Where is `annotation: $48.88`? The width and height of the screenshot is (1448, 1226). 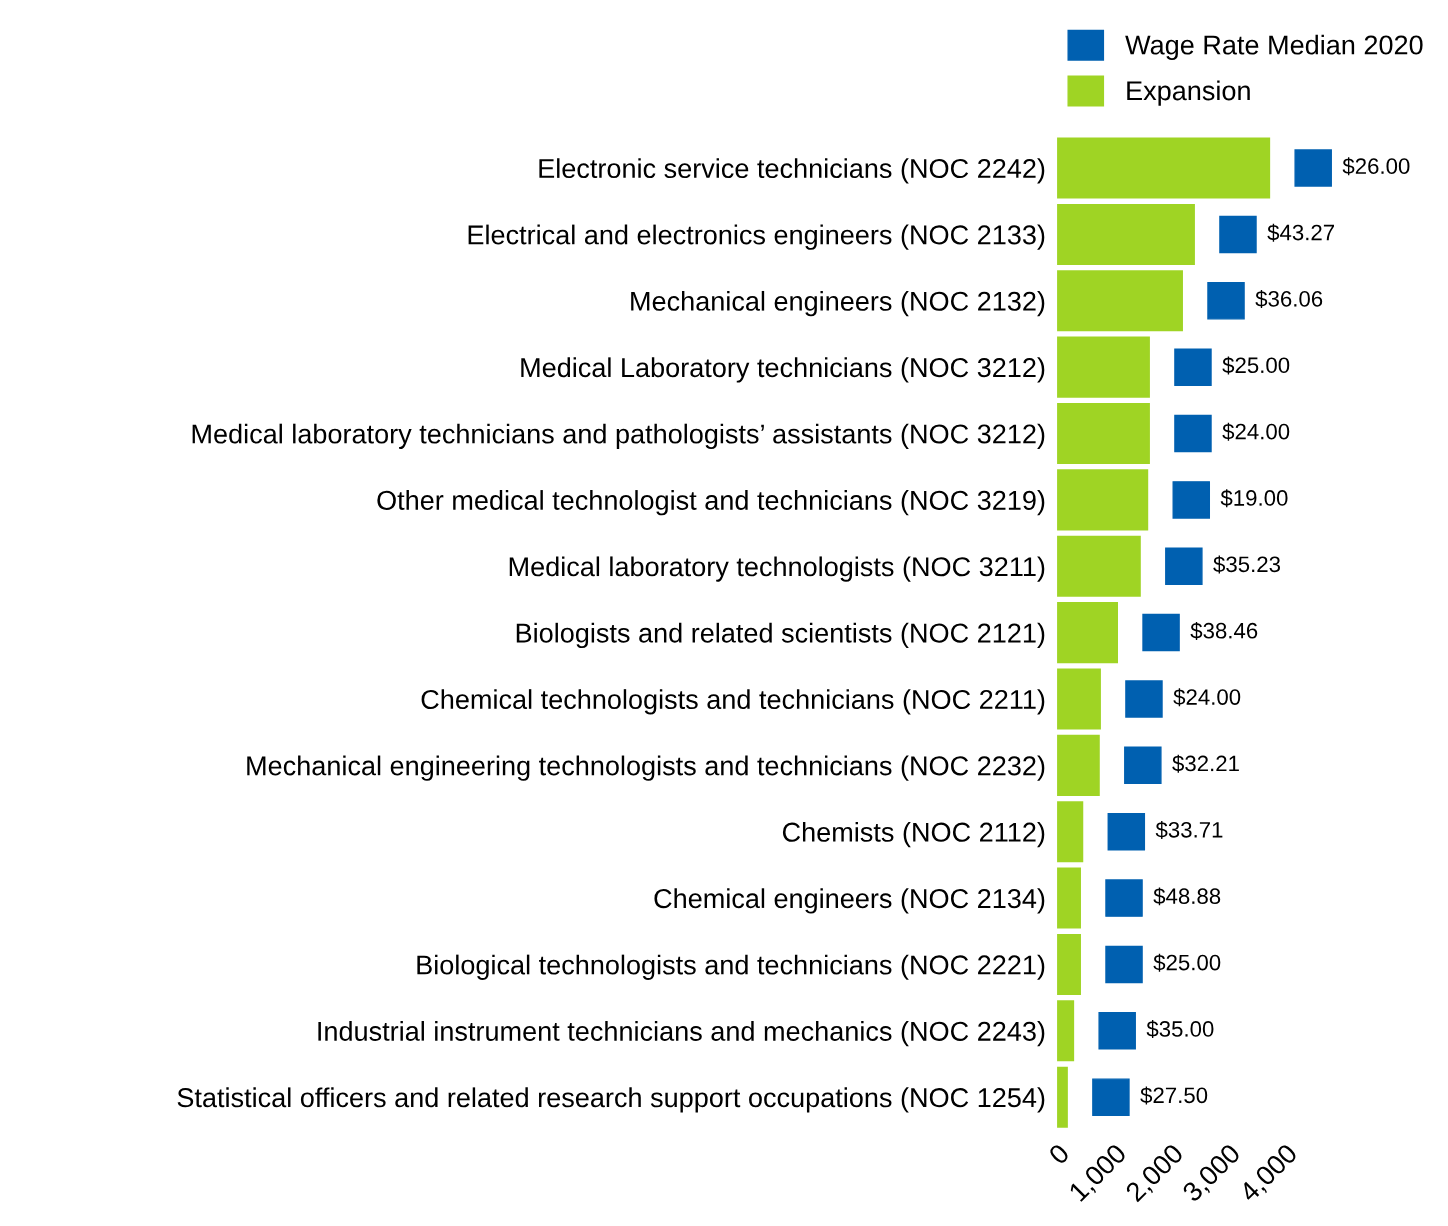 annotation: $48.88 is located at coordinates (1187, 896).